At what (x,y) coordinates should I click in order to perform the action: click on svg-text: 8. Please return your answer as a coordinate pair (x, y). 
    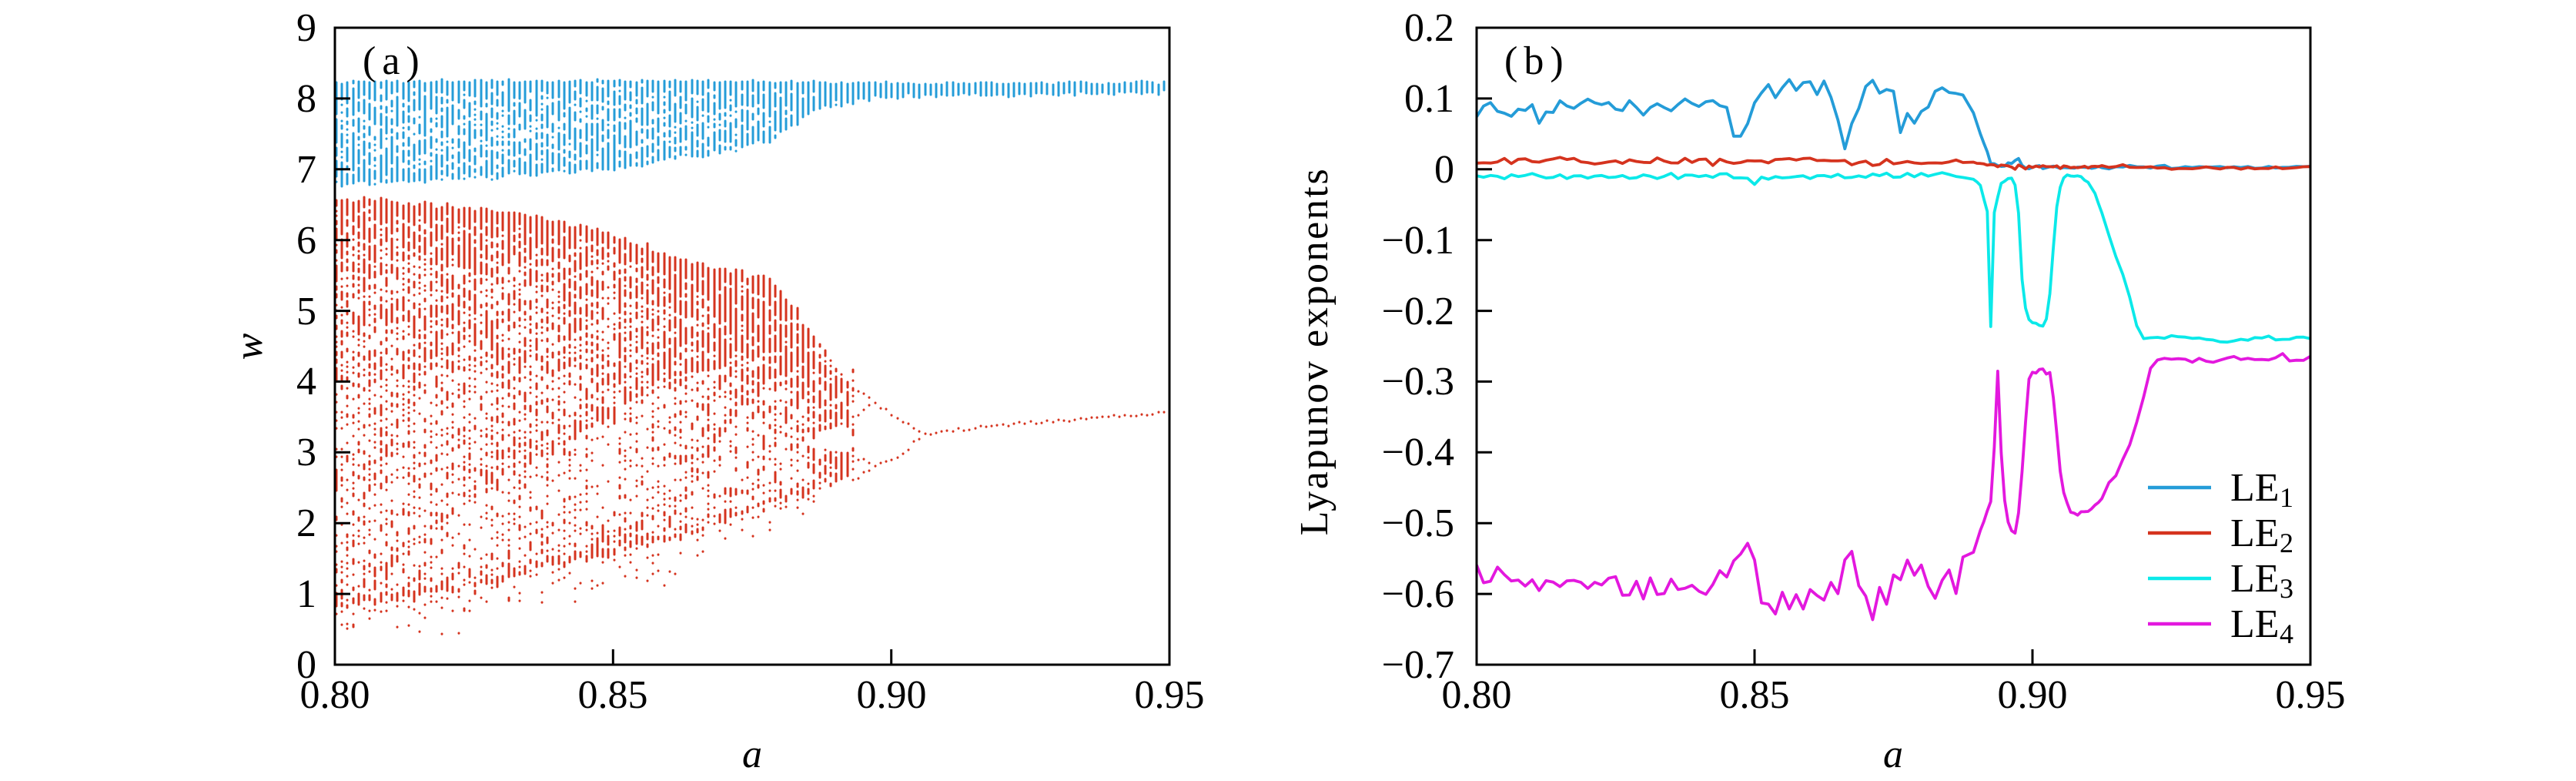
    Looking at the image, I should click on (306, 99).